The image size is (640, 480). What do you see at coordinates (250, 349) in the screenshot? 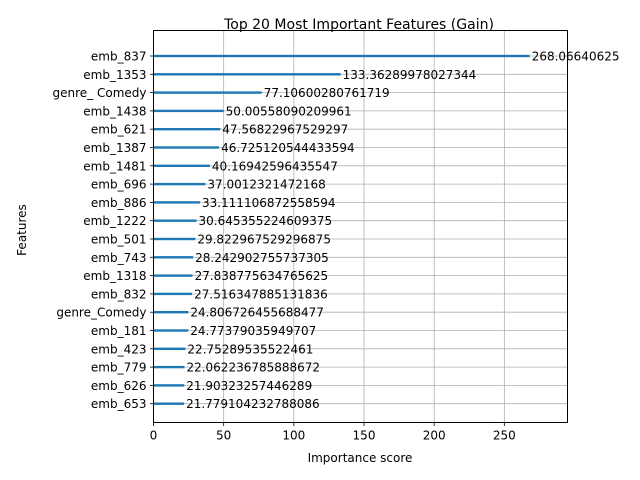
I see `bar-value-label: 22.75289535522461` at bounding box center [250, 349].